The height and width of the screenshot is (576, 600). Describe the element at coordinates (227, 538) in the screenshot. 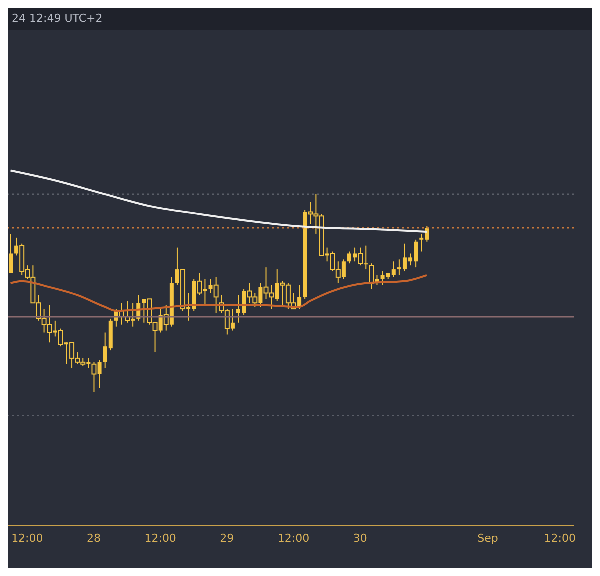

I see `x-tick-label: 29` at that location.